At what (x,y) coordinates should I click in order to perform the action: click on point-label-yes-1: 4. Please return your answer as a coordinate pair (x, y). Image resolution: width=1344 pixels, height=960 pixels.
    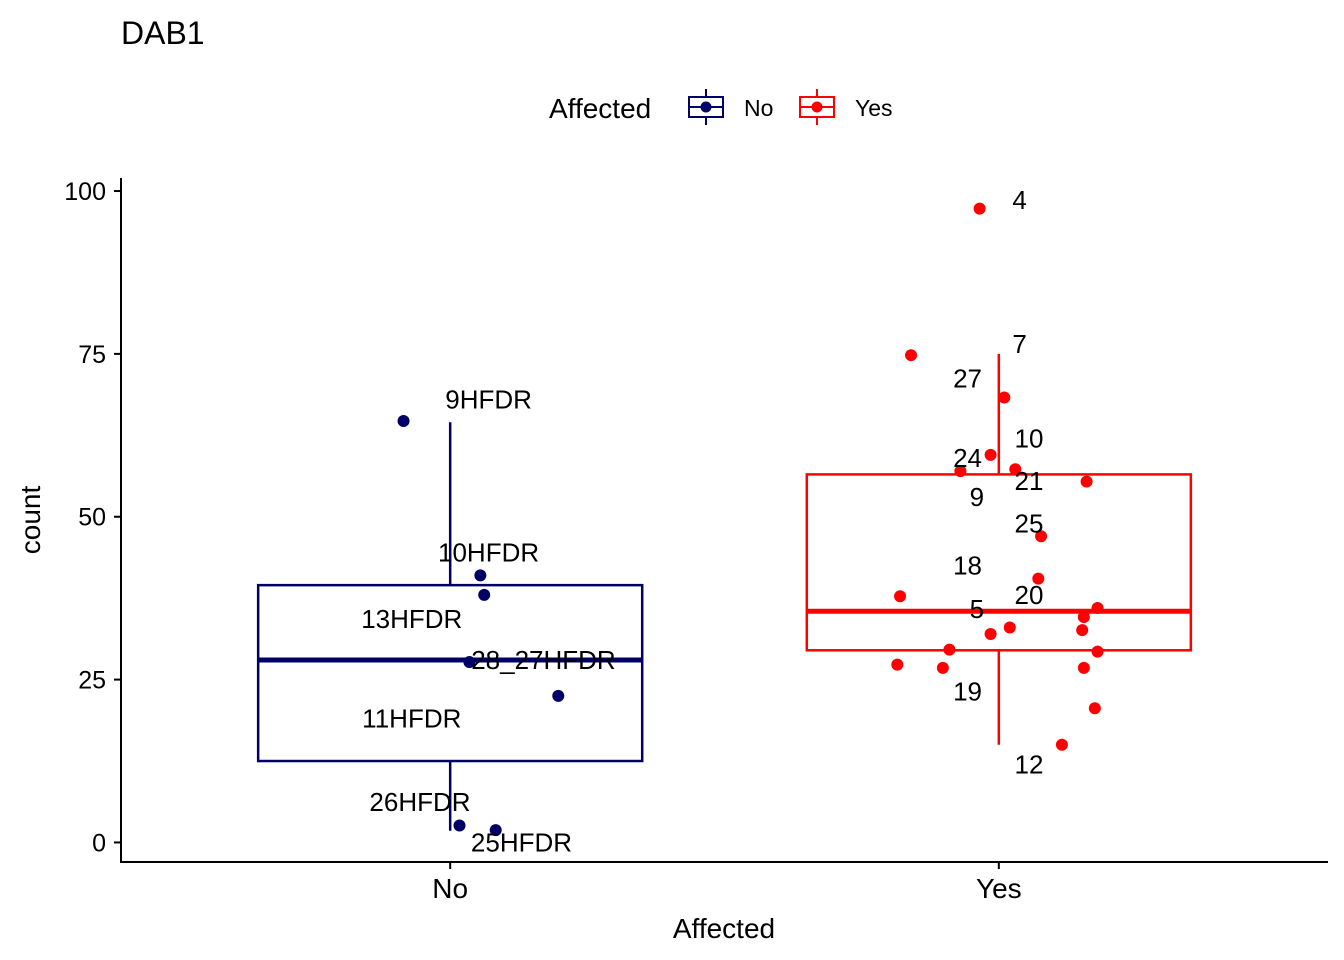
    Looking at the image, I should click on (1019, 200).